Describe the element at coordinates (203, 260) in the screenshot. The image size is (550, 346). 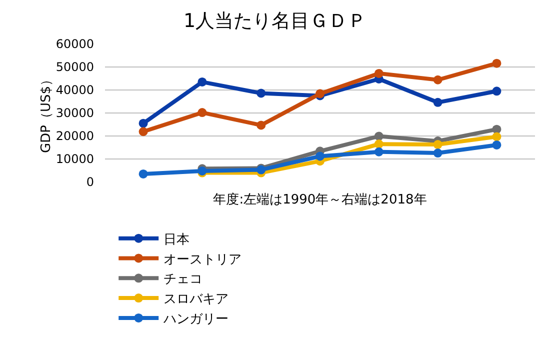
I see `legend-label: オーストリア` at that location.